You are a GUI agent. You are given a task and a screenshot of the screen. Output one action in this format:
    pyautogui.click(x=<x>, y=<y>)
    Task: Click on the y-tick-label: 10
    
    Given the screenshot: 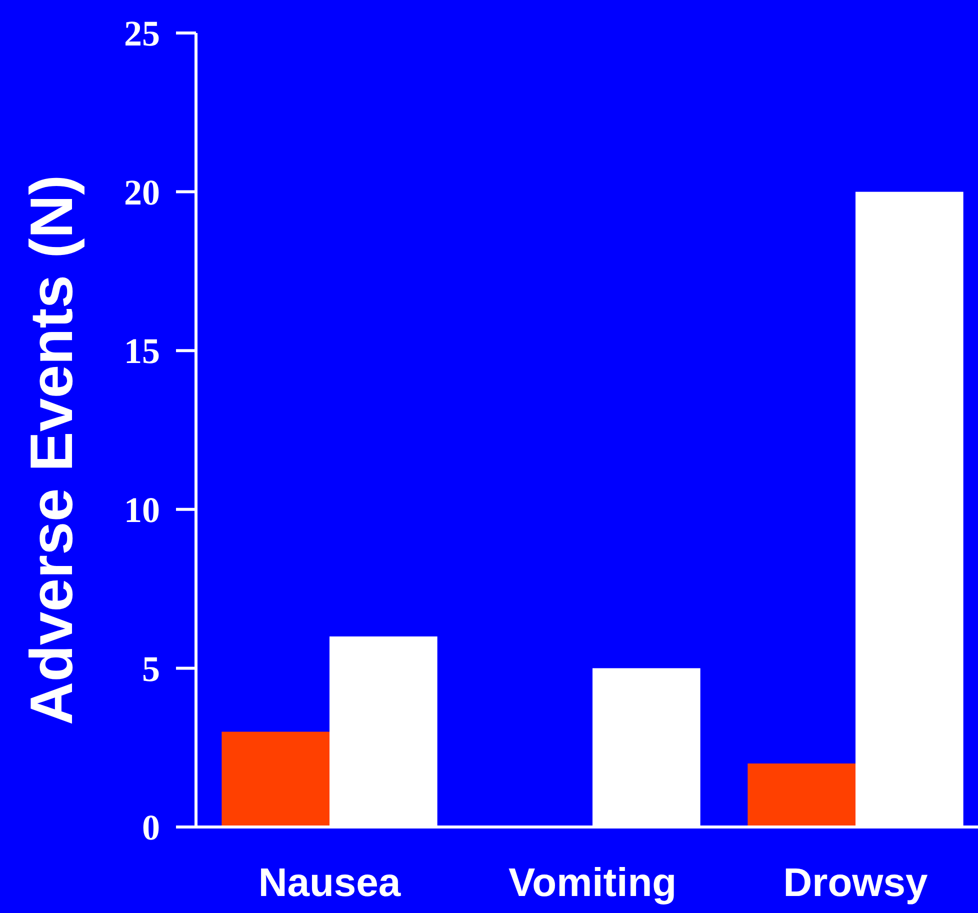 What is the action you would take?
    pyautogui.click(x=142, y=510)
    